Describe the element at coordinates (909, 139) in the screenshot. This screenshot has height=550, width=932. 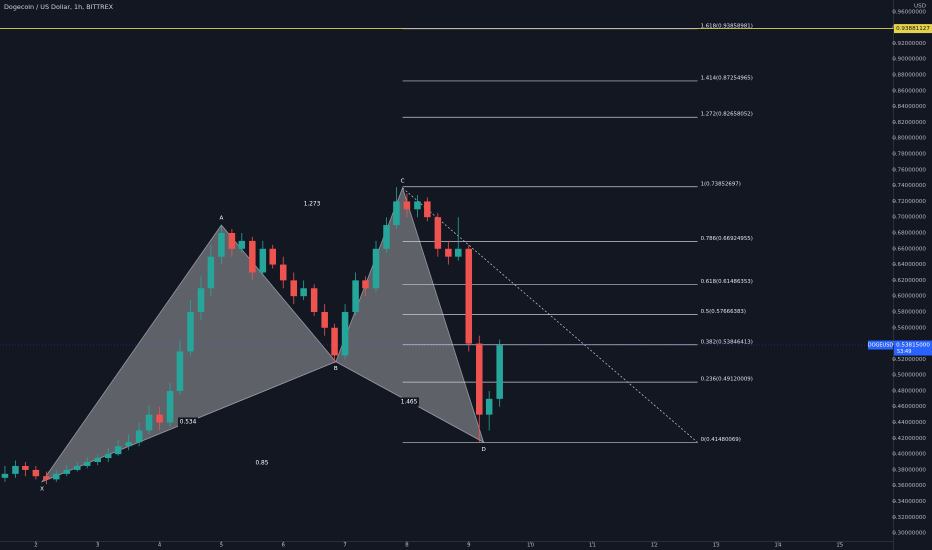
I see `y-tick-label: 0.80000000` at that location.